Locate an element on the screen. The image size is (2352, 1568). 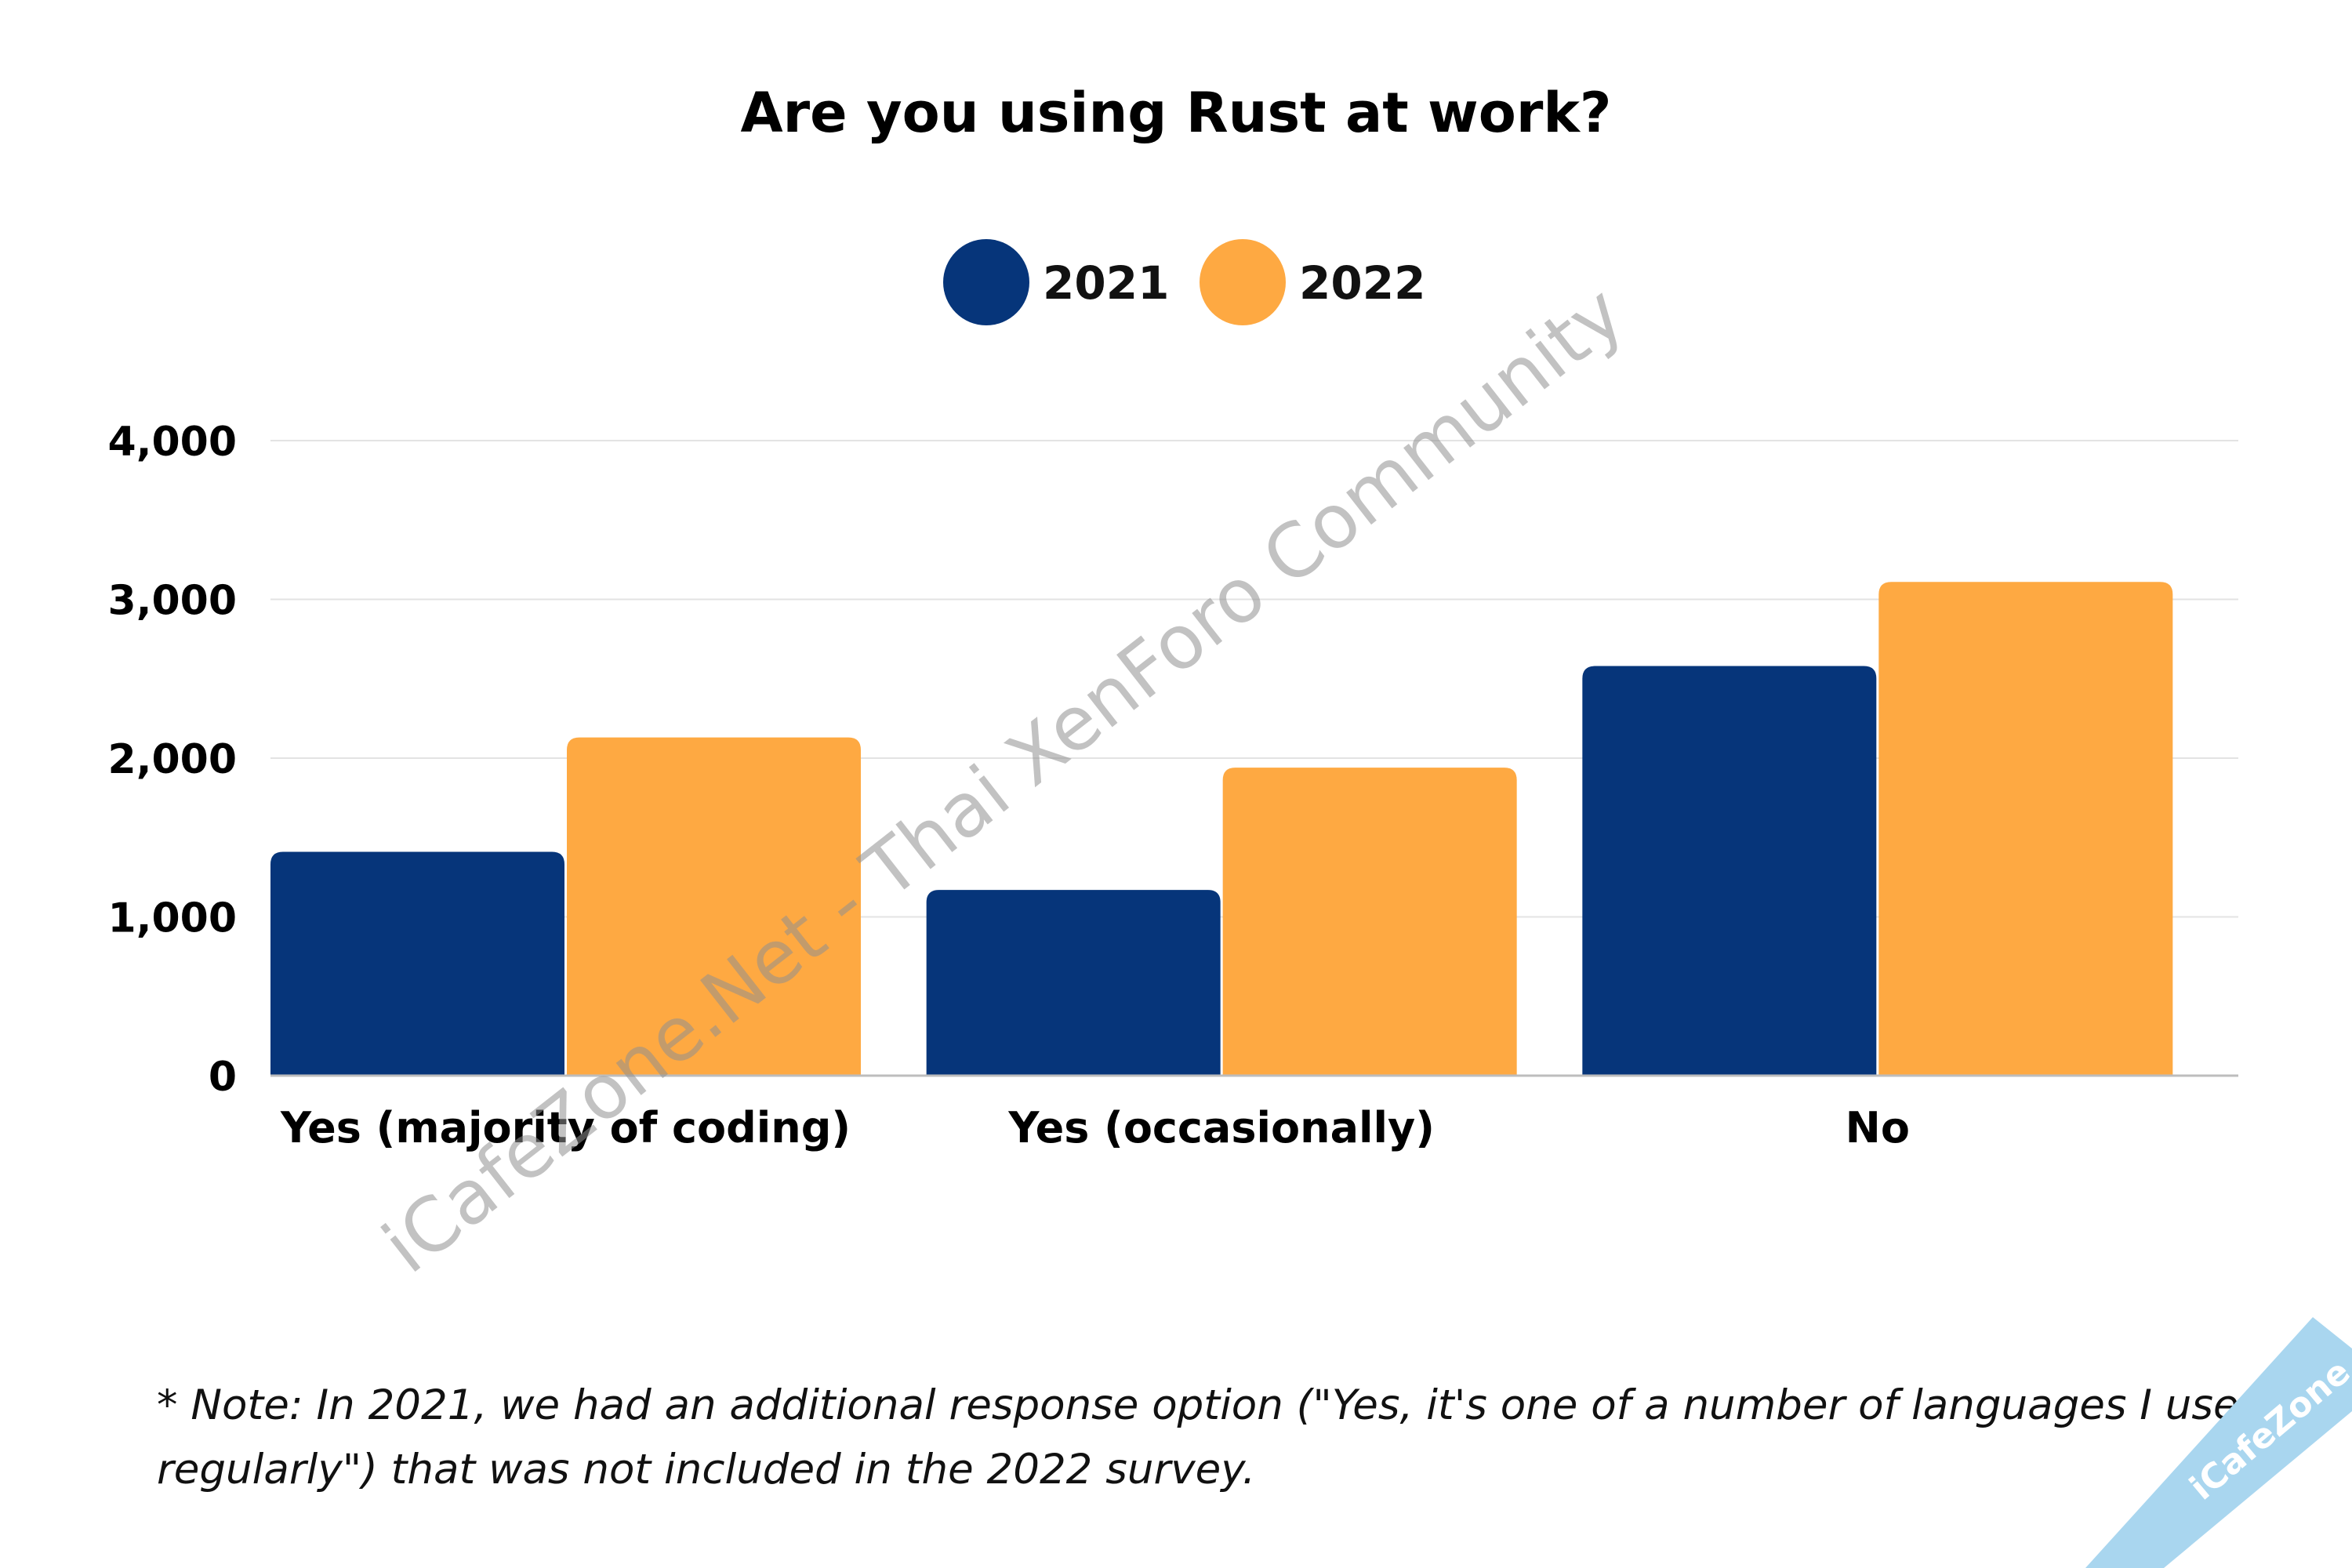
x-category-label: No is located at coordinates (1878, 1127).